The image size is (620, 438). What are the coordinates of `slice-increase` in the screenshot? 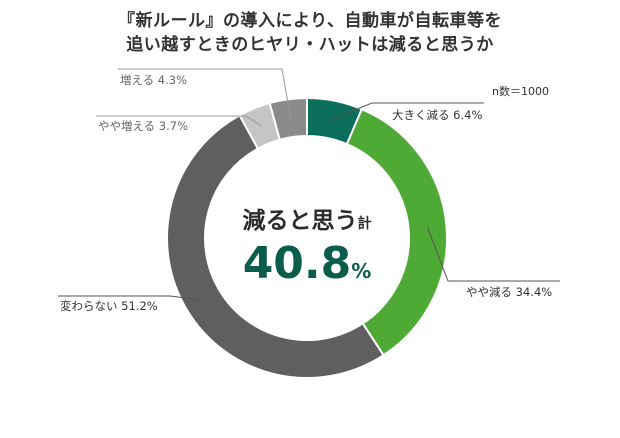 It's located at (288, 118).